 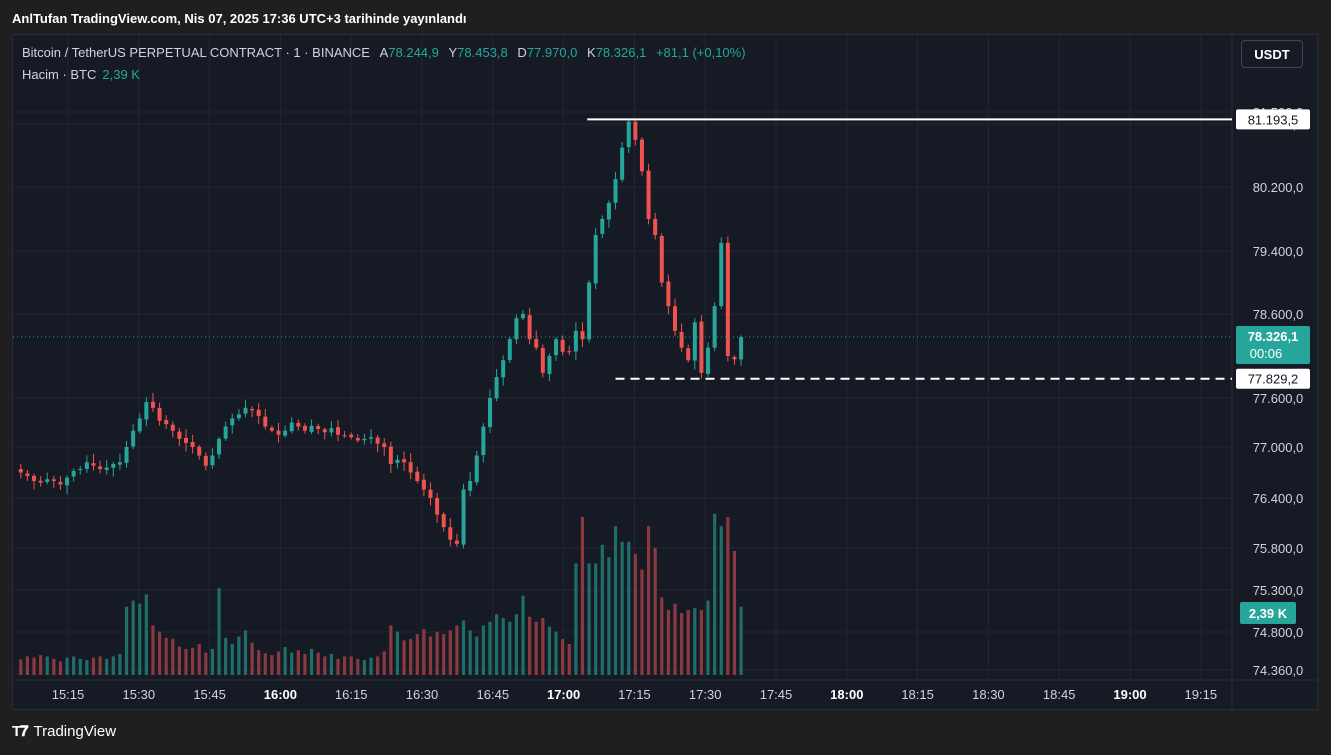 What do you see at coordinates (75, 731) in the screenshot?
I see `brand-name: TradingView` at bounding box center [75, 731].